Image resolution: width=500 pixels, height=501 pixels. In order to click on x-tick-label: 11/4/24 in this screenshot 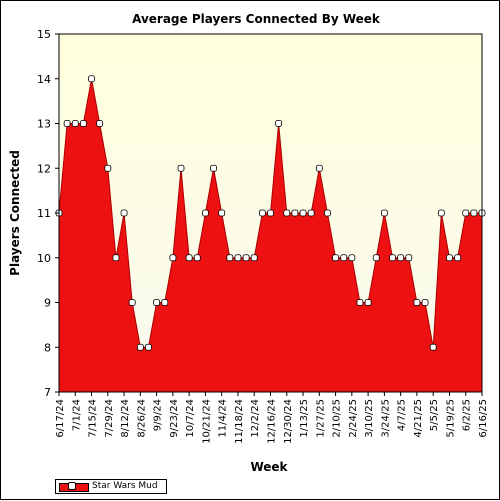, I will do `click(223, 418)`.